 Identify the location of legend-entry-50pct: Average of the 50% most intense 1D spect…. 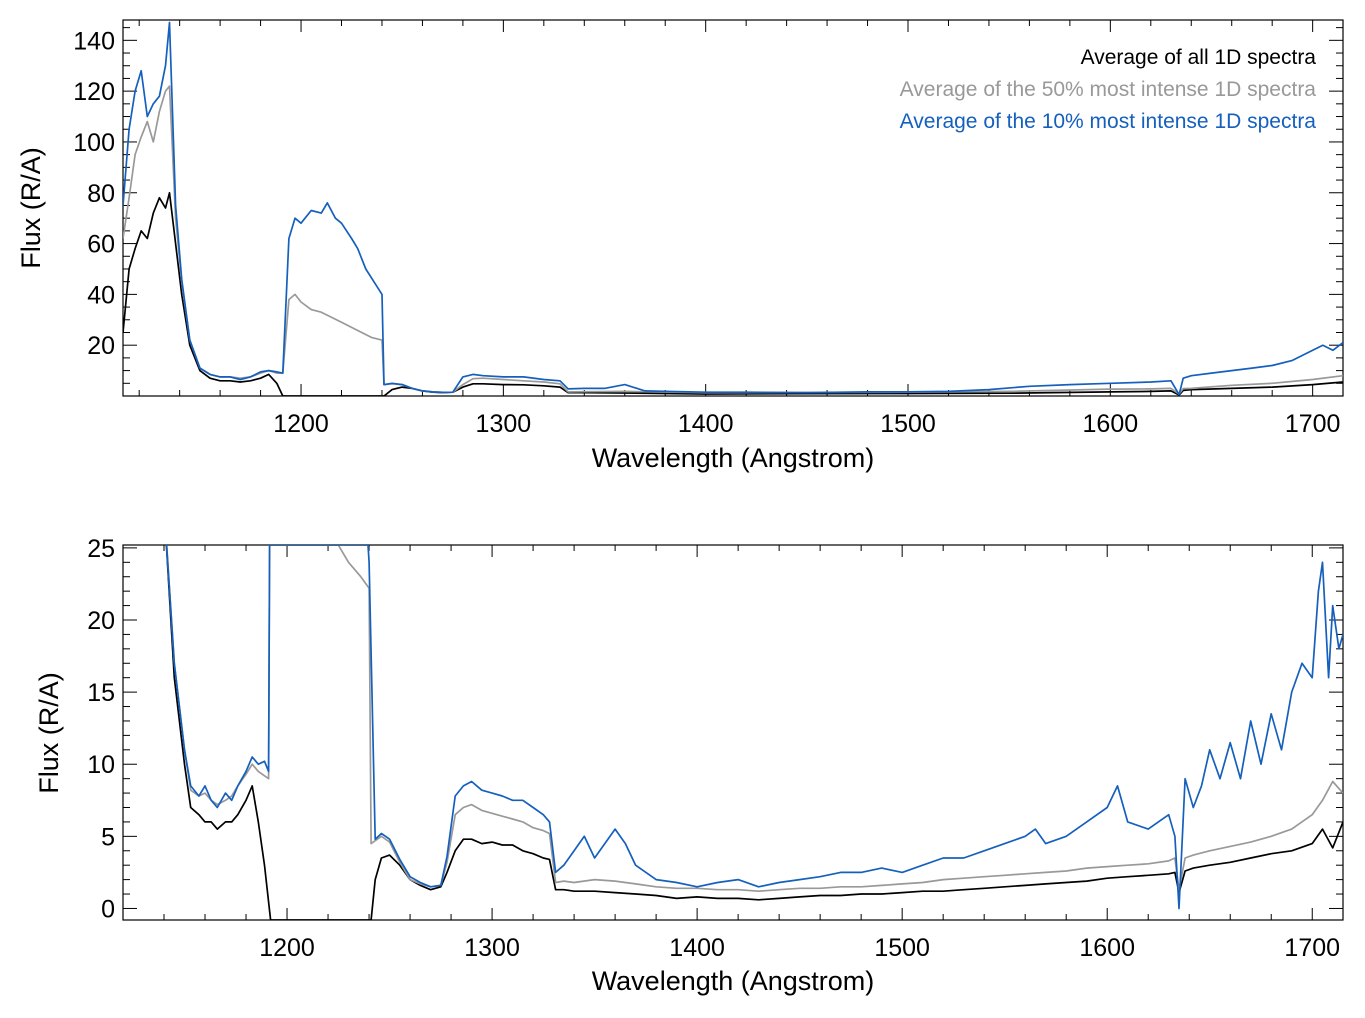
(1108, 89).